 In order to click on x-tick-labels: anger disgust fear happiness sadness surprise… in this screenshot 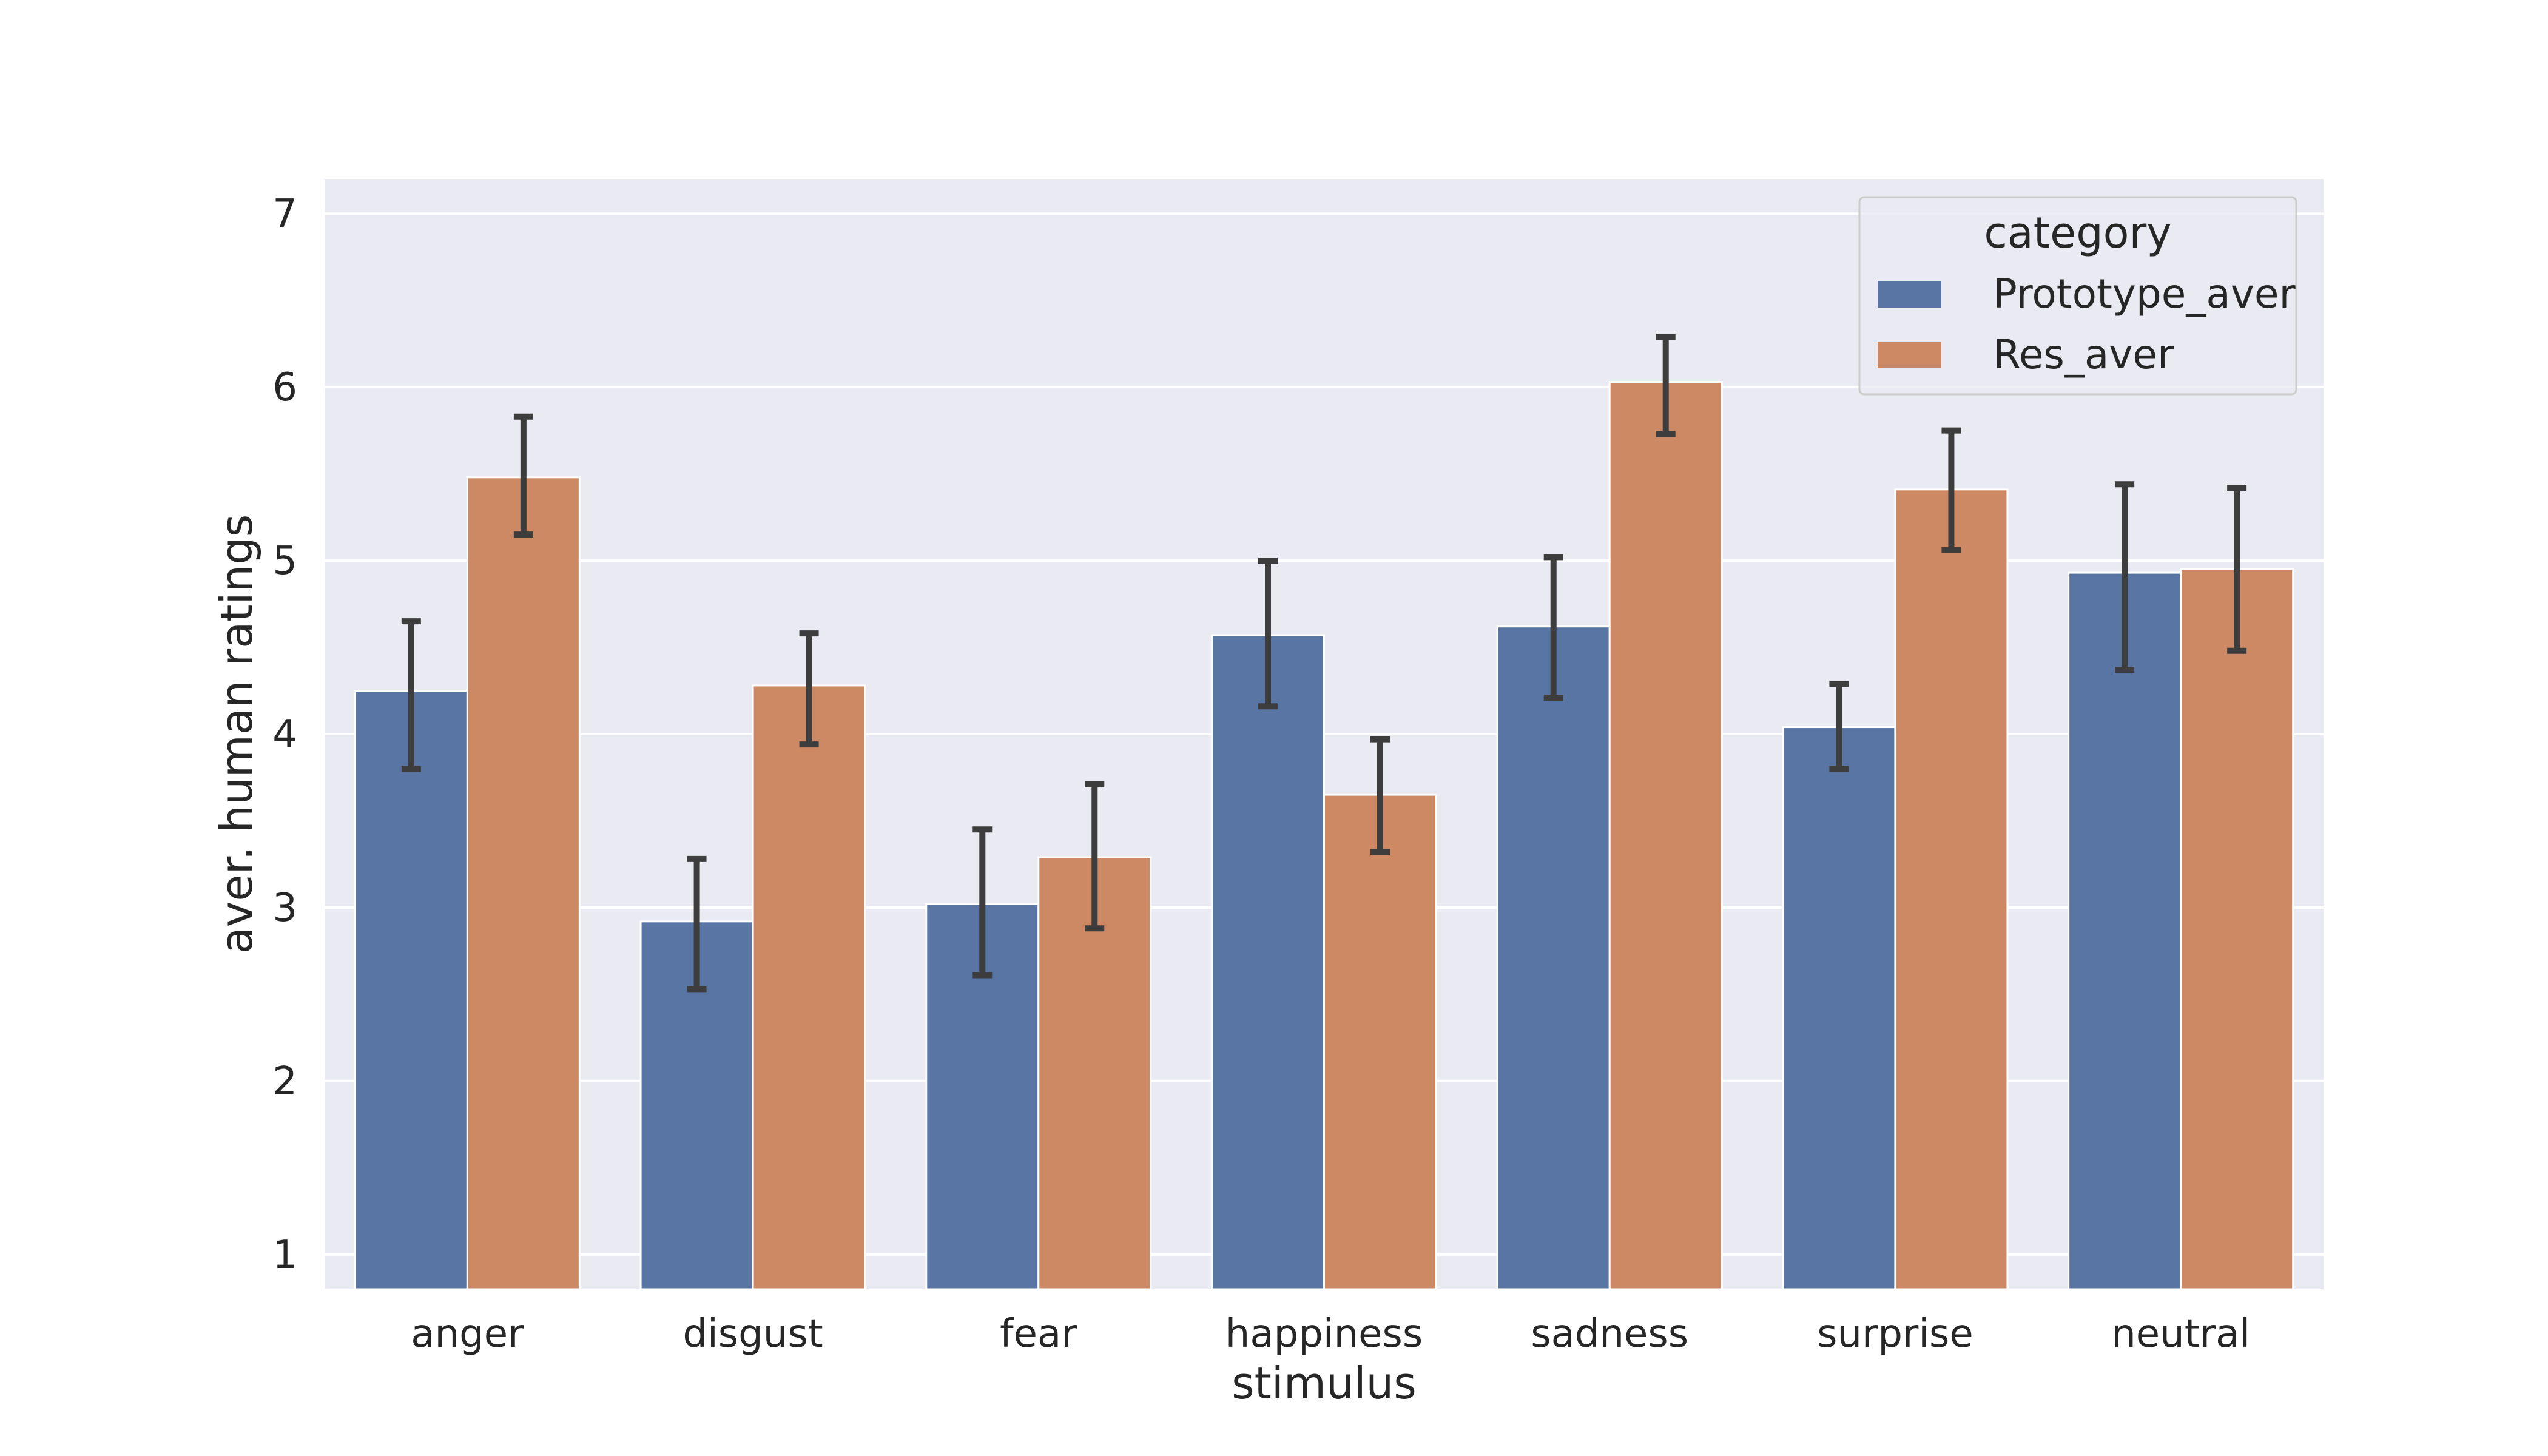, I will do `click(1330, 1334)`.